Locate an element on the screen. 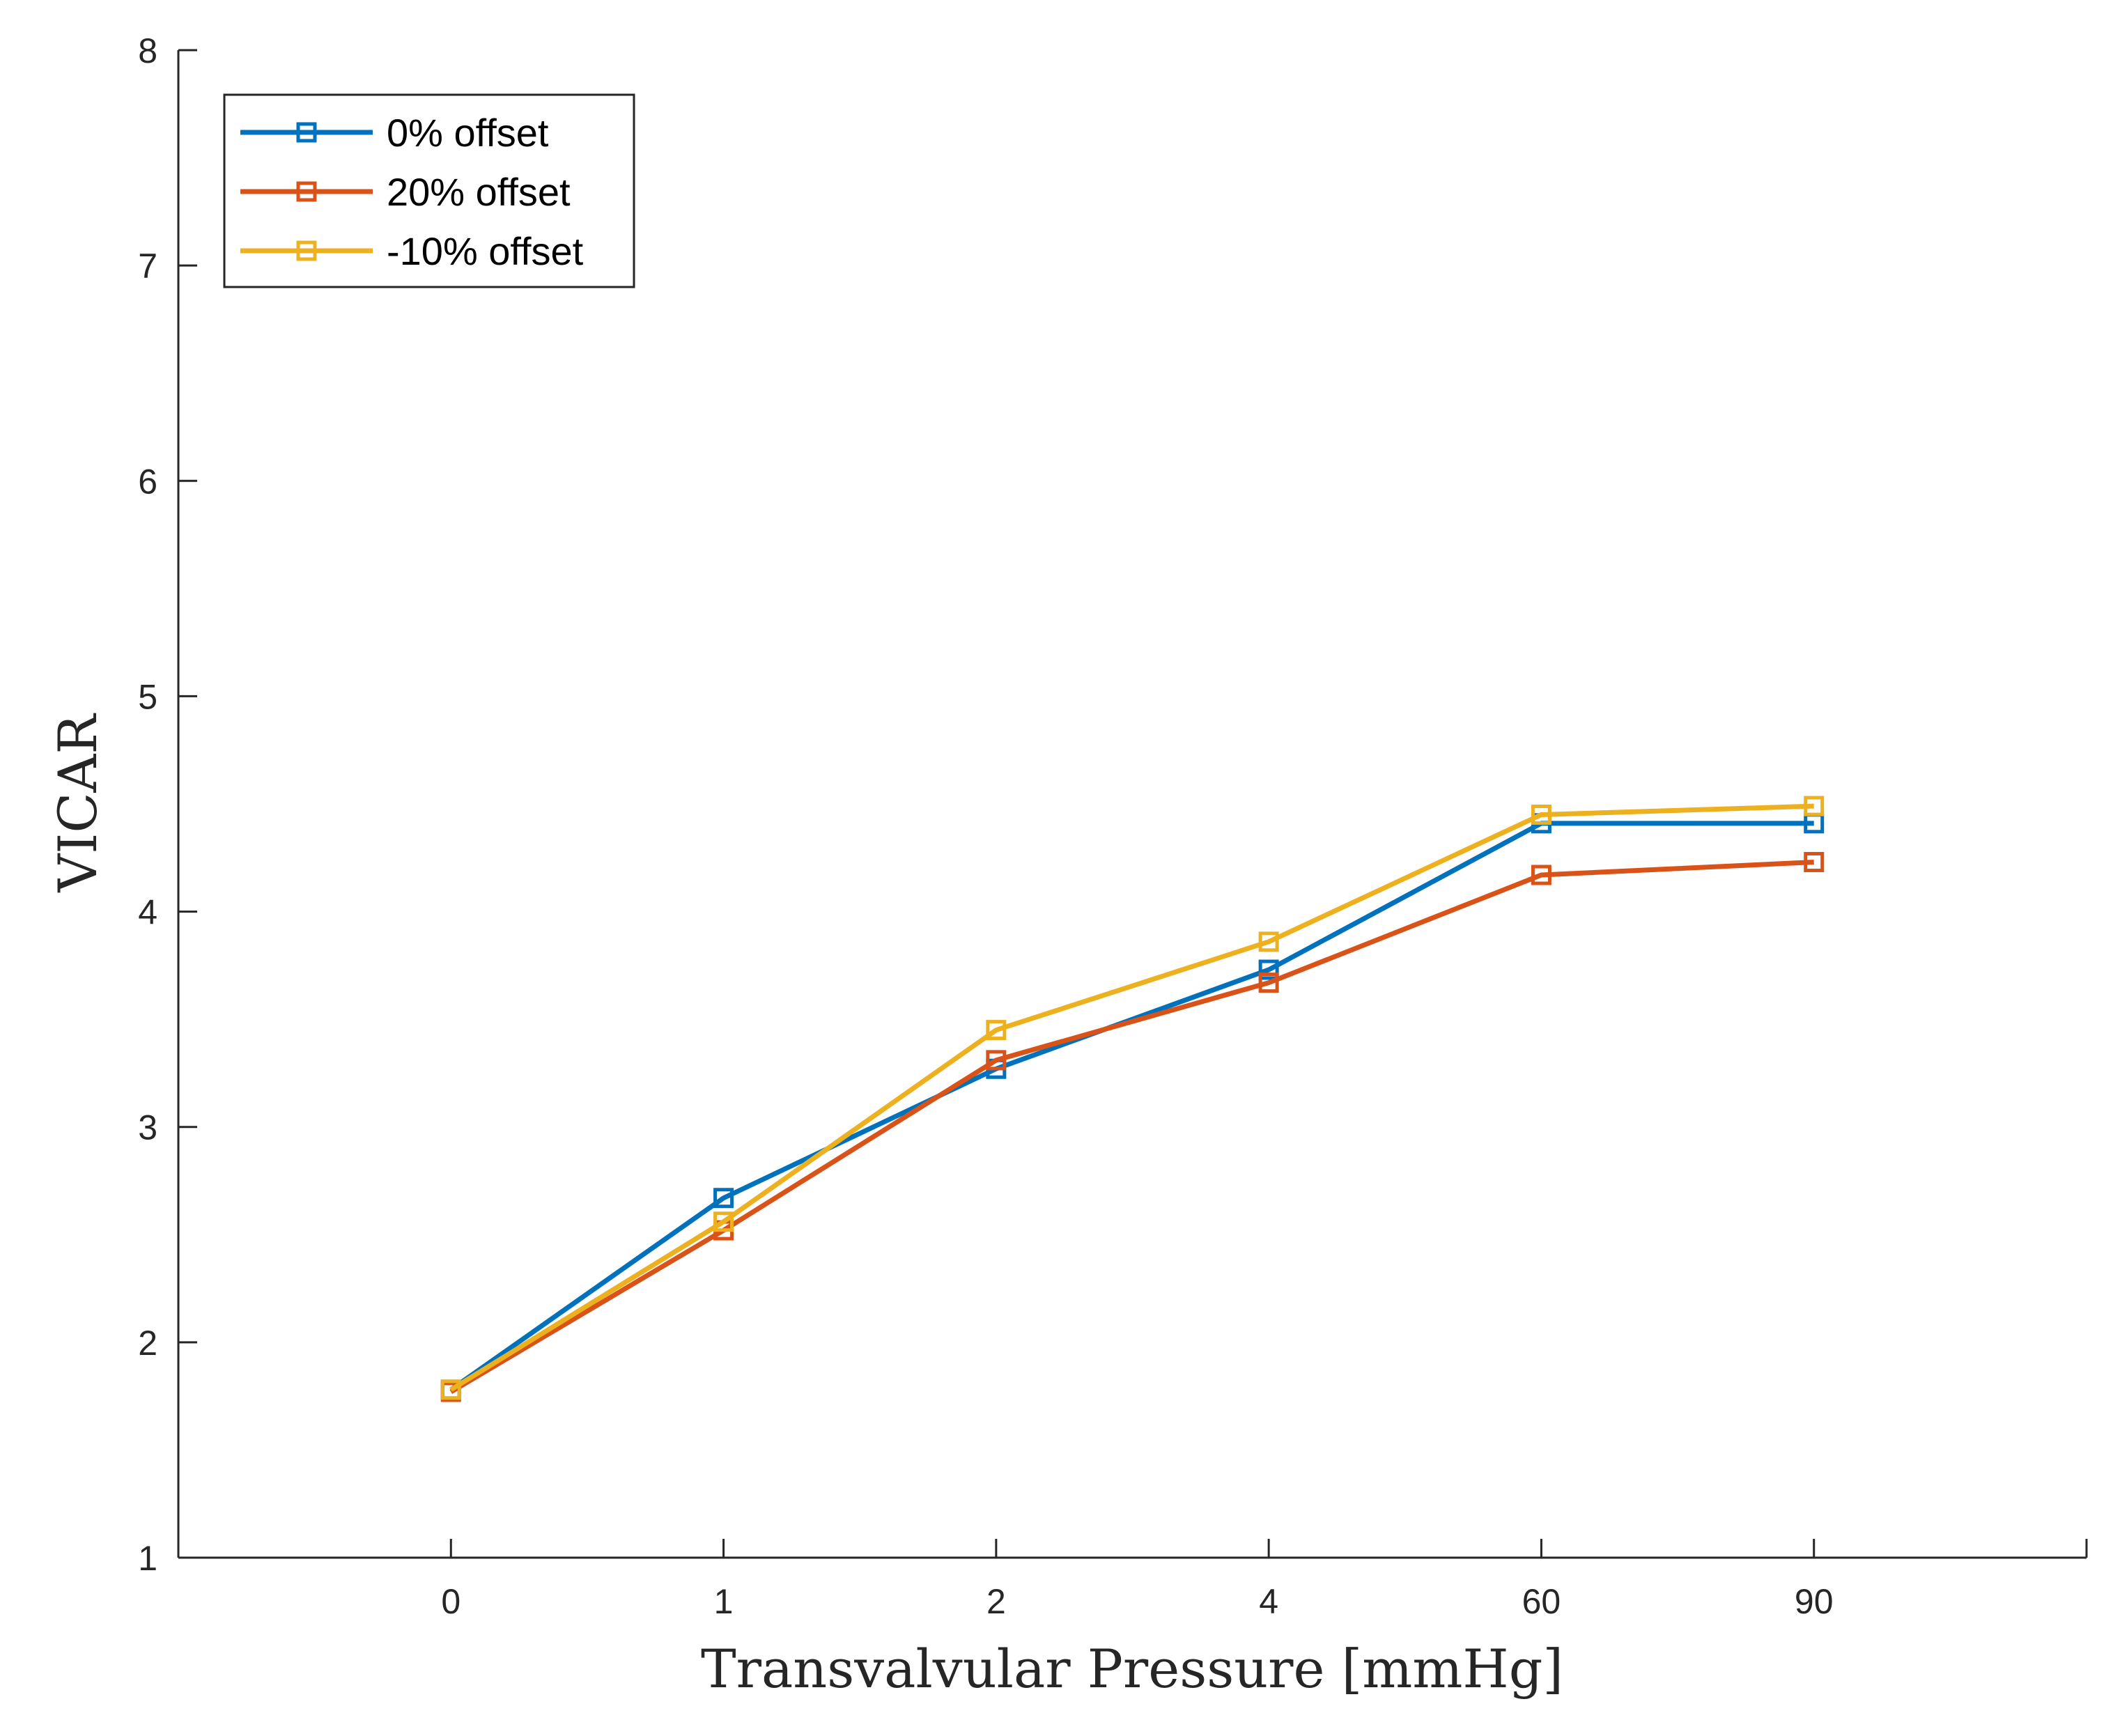  legend-item: -10% offset is located at coordinates (412, 251).